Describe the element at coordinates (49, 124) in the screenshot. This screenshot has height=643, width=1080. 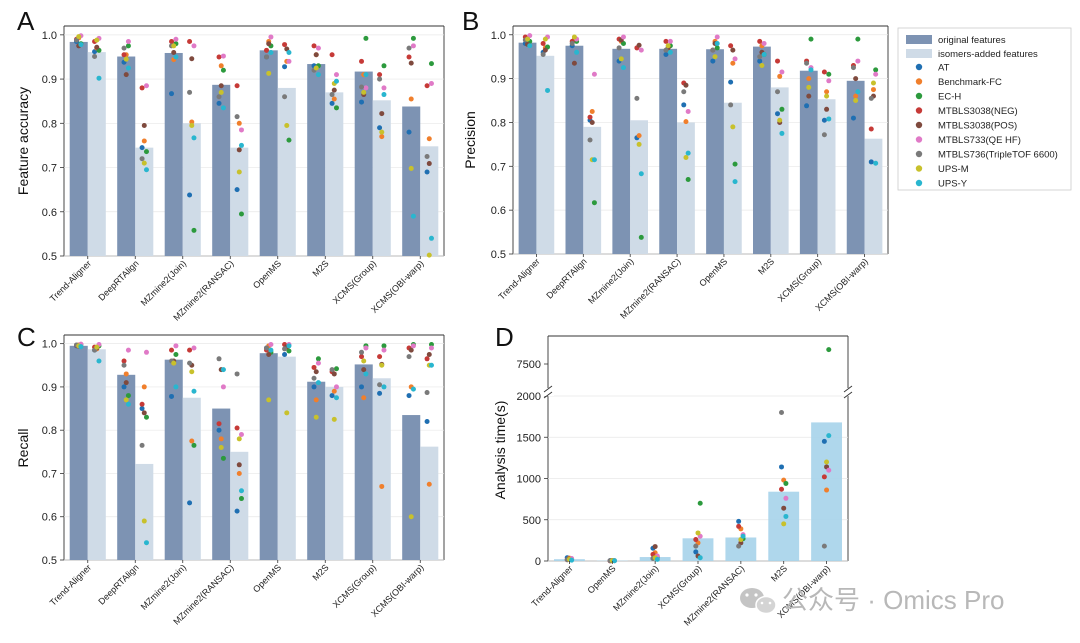
I see `y-tick-label: 0.8` at that location.